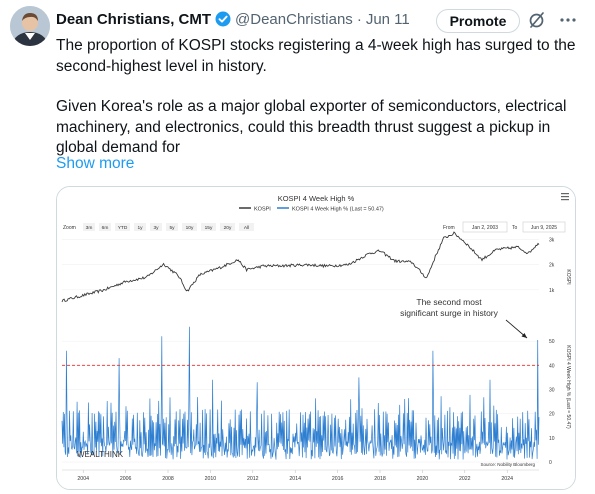 Image resolution: width=595 pixels, height=494 pixels. Describe the element at coordinates (211, 479) in the screenshot. I see `x-tick-label-3: 2010` at that location.